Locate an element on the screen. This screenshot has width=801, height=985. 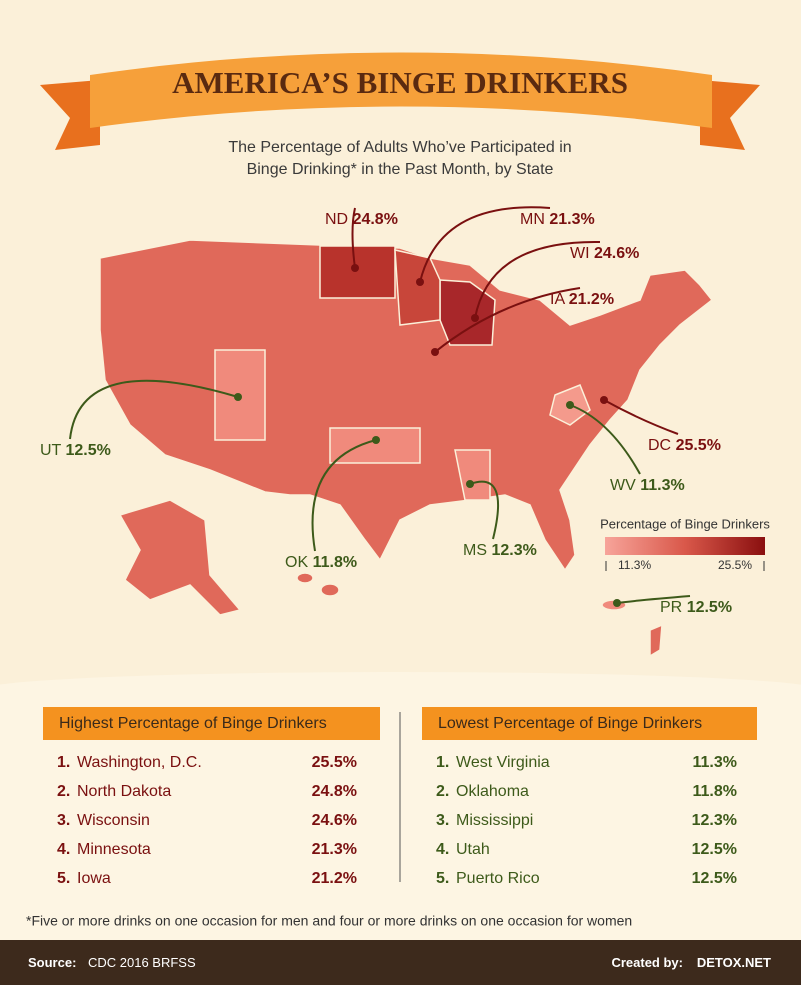
callout-label: UT 12.5% is located at coordinates (75, 450).